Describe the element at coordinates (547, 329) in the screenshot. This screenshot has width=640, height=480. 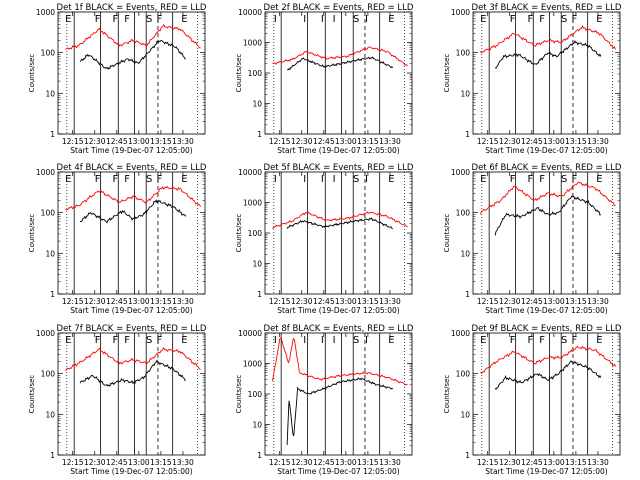
I see `panel-title: Det 9f BLACK = Events, RED = LLD` at that location.